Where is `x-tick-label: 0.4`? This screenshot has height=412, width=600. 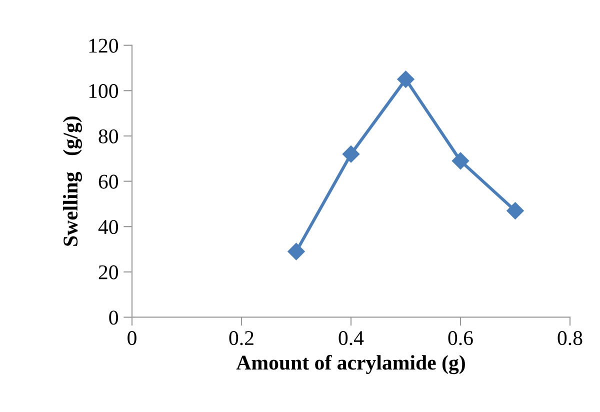 x-tick-label: 0.4 is located at coordinates (351, 338).